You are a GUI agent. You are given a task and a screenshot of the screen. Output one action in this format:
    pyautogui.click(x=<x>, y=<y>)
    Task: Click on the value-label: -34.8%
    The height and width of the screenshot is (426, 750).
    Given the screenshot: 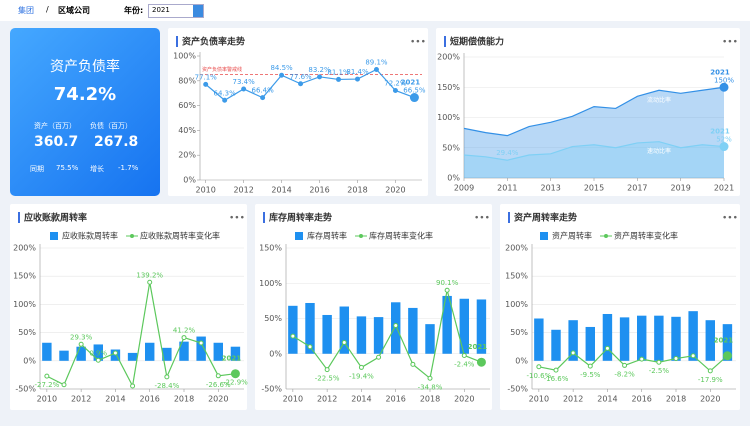 What is the action you would take?
    pyautogui.click(x=430, y=387)
    